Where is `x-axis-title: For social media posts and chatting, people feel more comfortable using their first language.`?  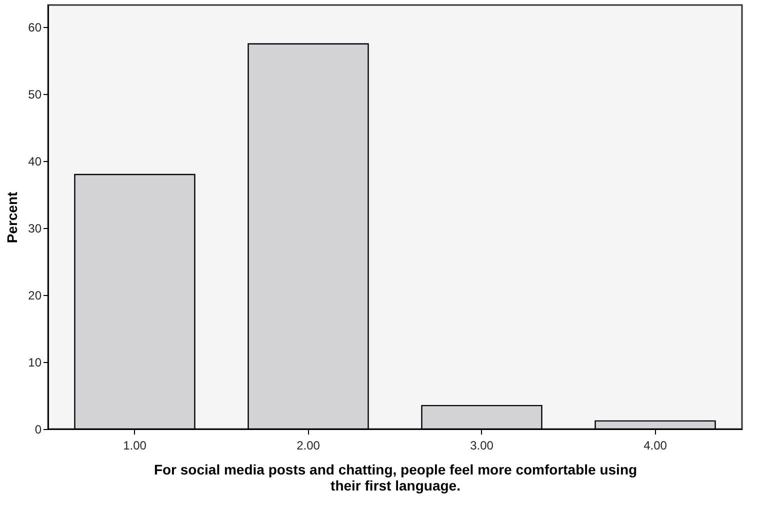
x-axis-title: For social media posts and chatting, people feel more comfortable using their first language. is located at coordinates (396, 478).